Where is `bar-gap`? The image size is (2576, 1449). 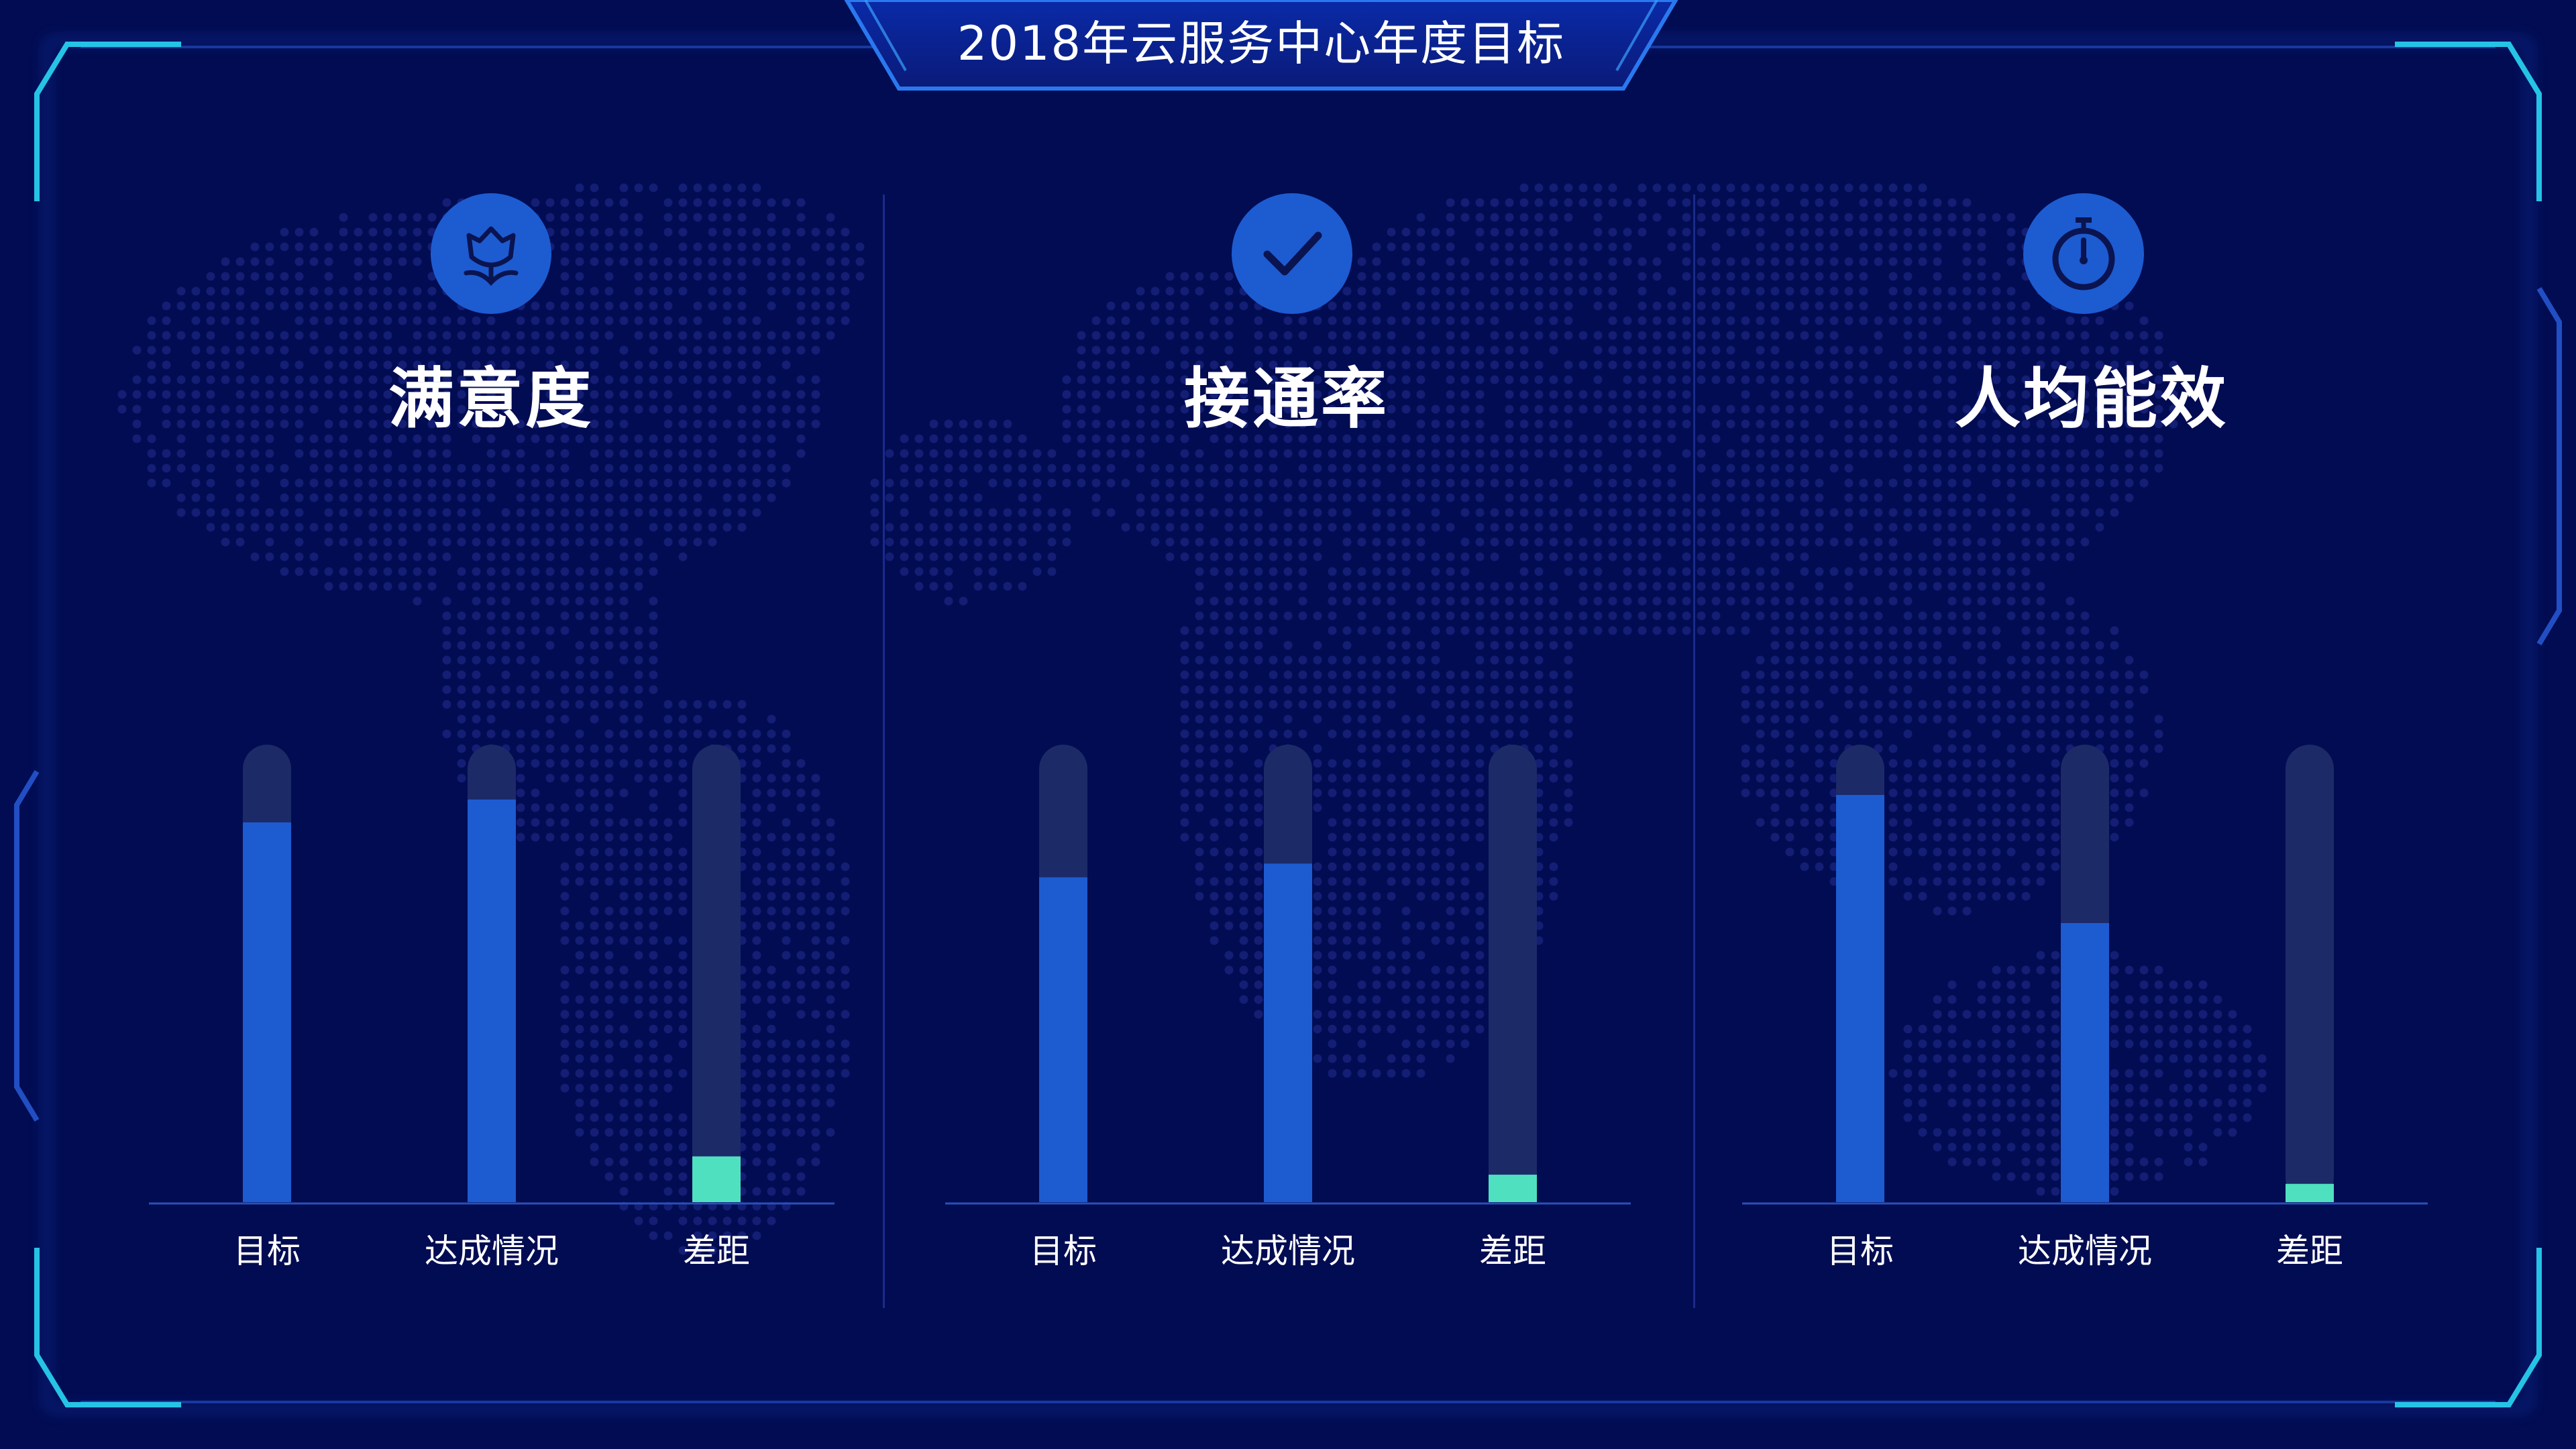
bar-gap is located at coordinates (2310, 1192).